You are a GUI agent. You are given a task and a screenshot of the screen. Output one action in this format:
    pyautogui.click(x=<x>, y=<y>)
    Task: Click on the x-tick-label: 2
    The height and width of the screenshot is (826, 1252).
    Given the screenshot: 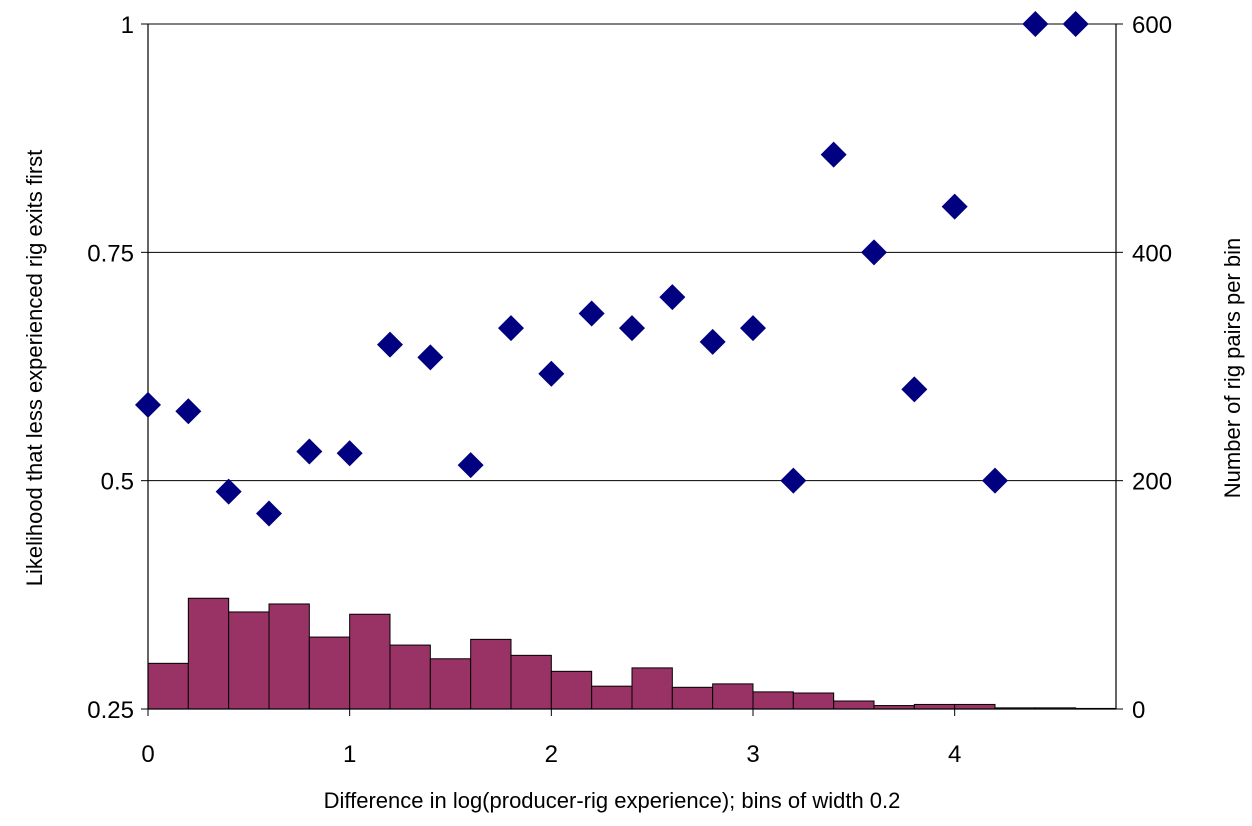 What is the action you would take?
    pyautogui.click(x=551, y=754)
    